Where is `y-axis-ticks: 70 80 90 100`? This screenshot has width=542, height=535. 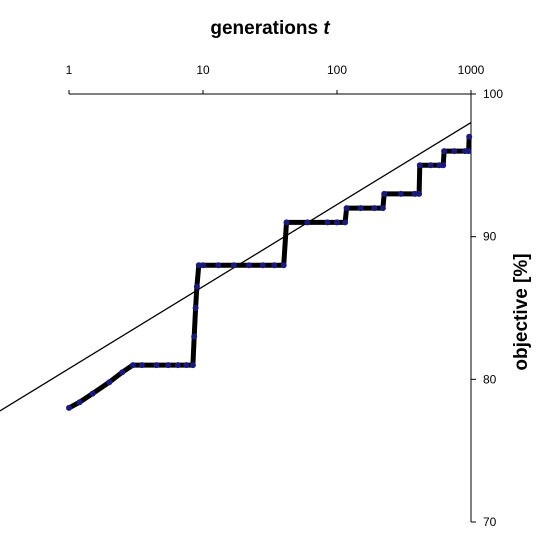
y-axis-ticks: 70 80 90 100 is located at coordinates (487, 308).